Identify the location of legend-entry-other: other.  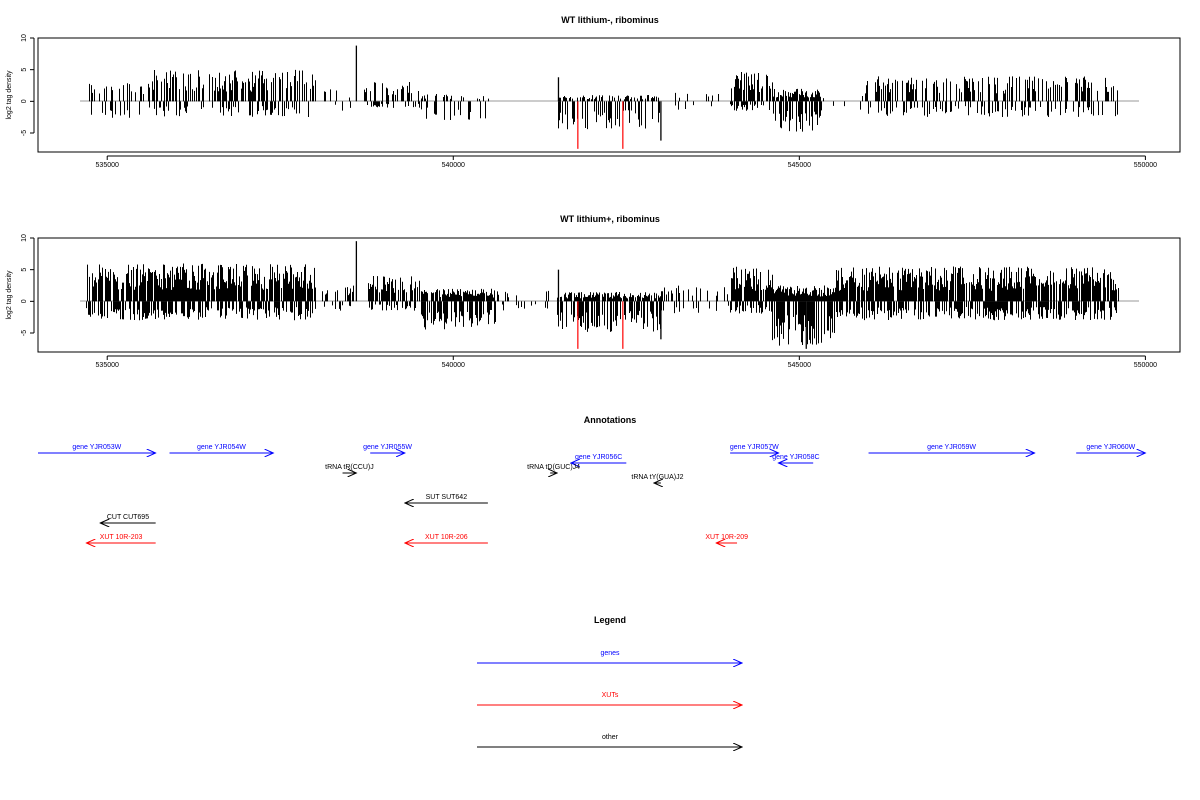
(609, 740).